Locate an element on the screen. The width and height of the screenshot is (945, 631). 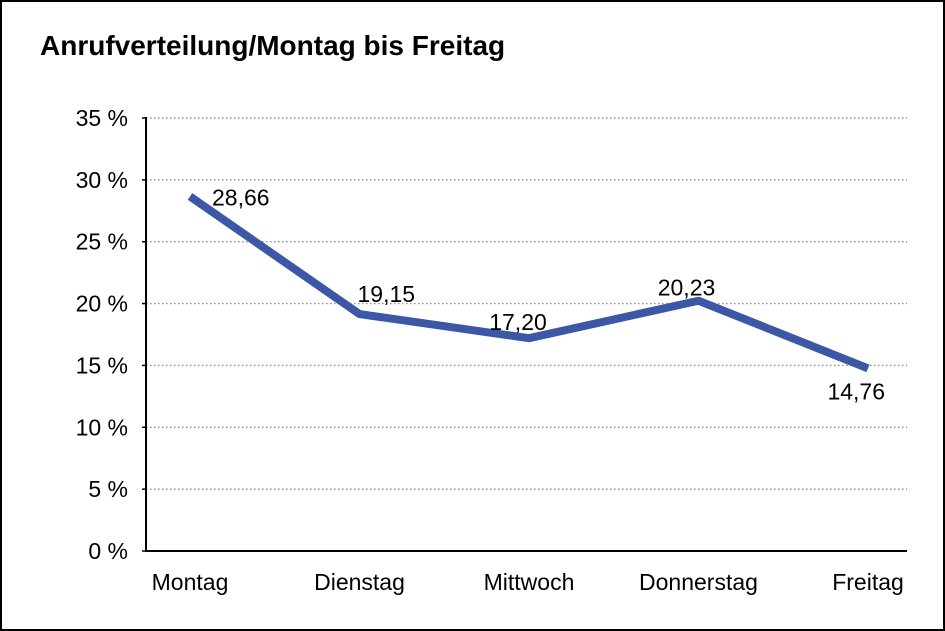
data-value-label: 28,66 is located at coordinates (241, 197).